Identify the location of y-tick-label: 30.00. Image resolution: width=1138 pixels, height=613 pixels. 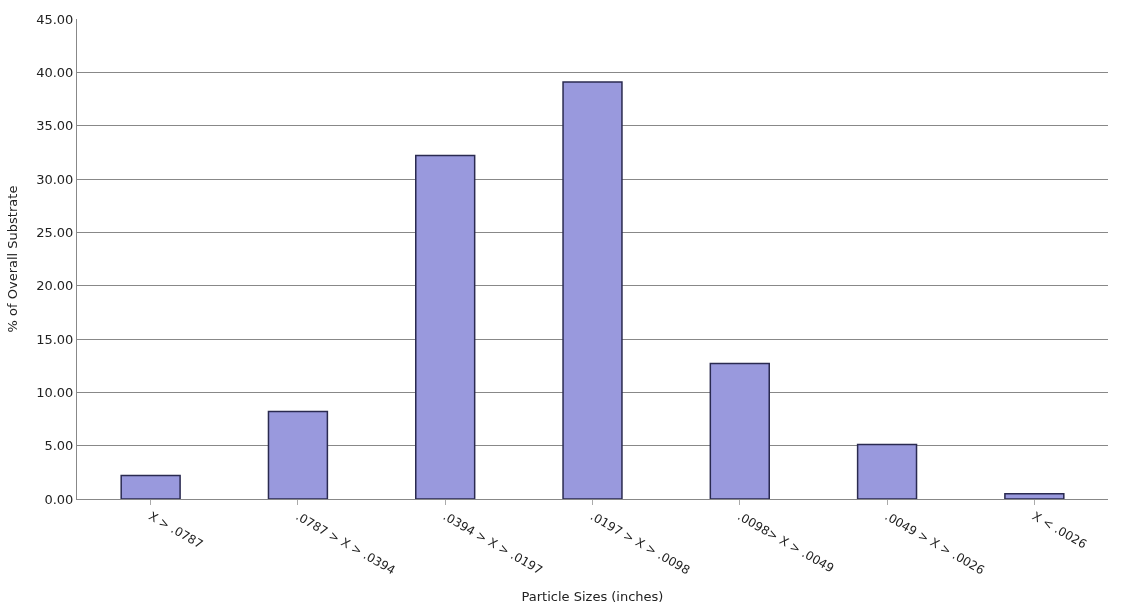
(55, 179).